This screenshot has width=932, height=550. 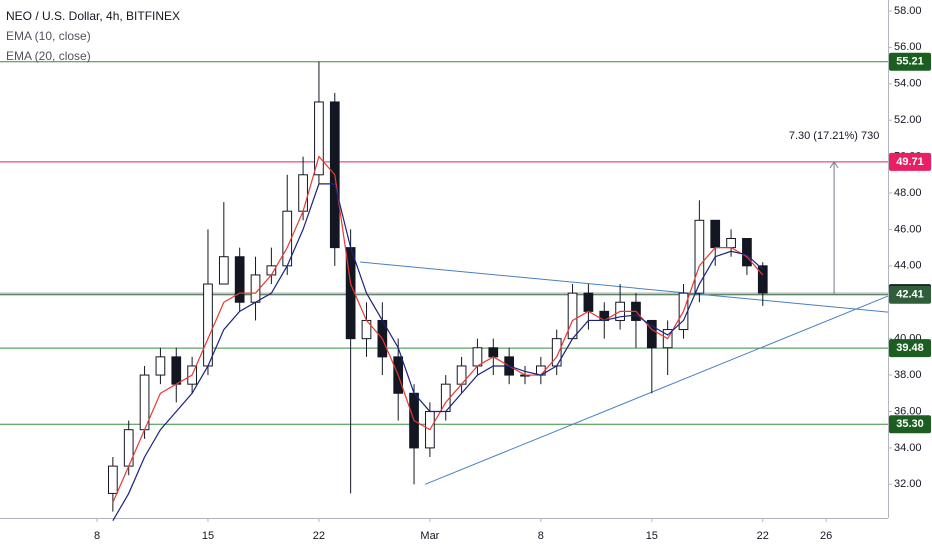 I want to click on y-tick-label: 32.00, so click(x=908, y=484).